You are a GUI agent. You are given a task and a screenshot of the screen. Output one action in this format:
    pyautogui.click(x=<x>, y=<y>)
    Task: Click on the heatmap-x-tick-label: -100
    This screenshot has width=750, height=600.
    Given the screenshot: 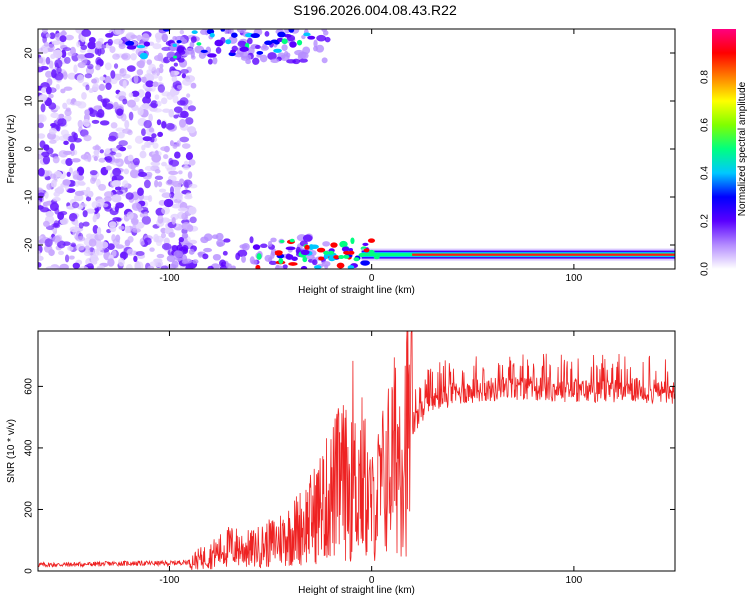 What is the action you would take?
    pyautogui.click(x=169, y=278)
    